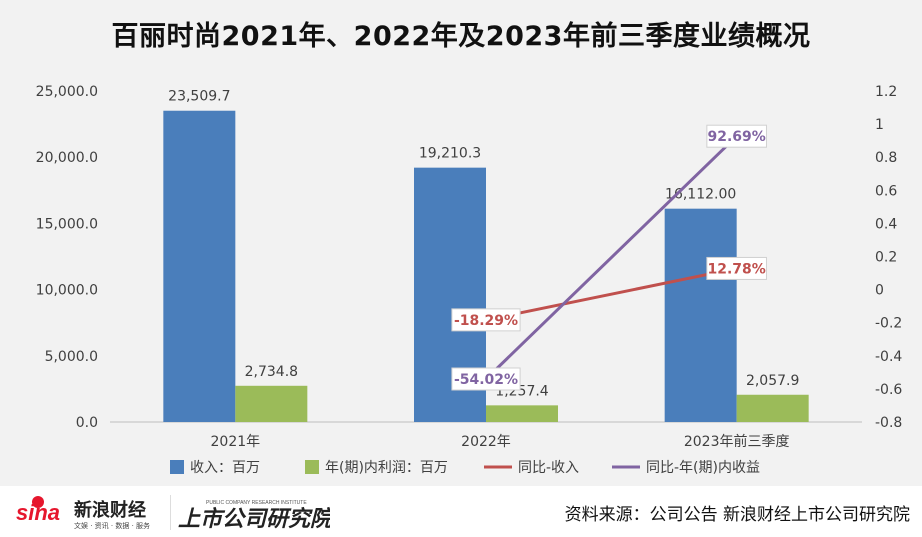  I want to click on source-note: 资料来源：公司公告 新浪财经上市公司研究院, so click(737, 515).